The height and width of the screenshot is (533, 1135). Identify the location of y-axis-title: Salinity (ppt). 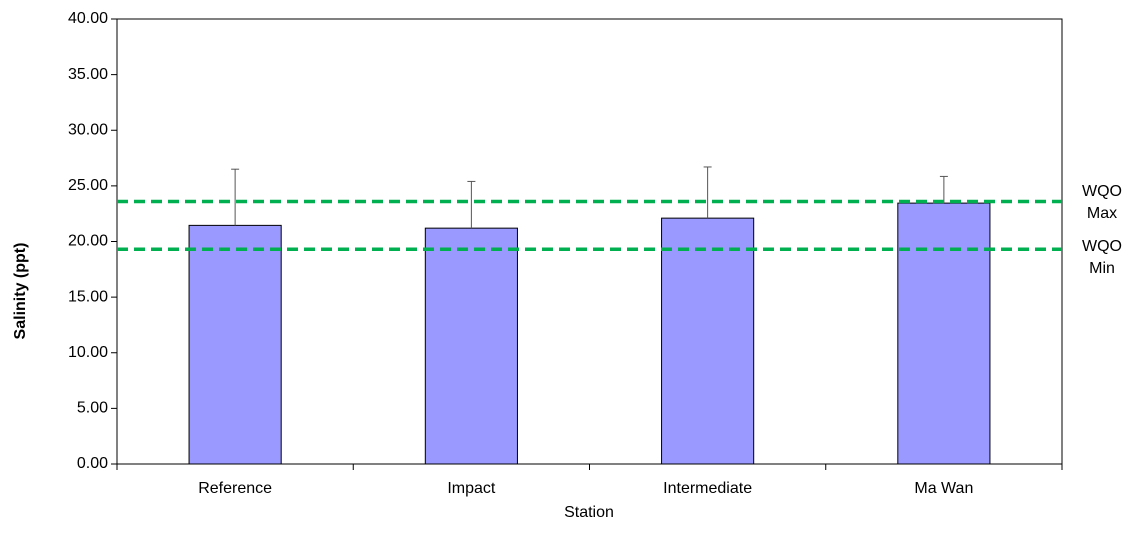
(20, 291).